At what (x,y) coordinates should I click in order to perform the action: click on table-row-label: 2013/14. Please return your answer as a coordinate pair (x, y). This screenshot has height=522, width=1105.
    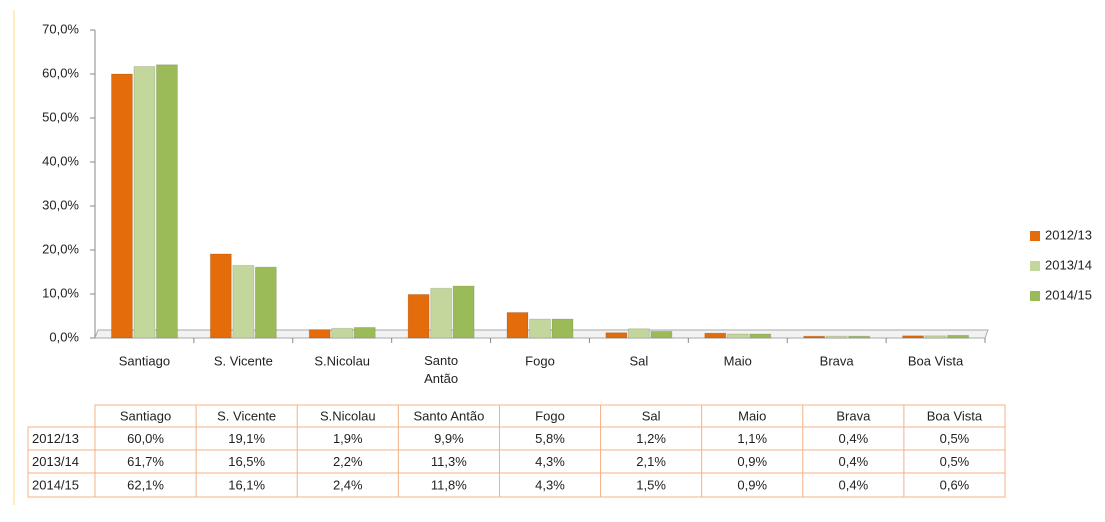
    Looking at the image, I should click on (55, 461).